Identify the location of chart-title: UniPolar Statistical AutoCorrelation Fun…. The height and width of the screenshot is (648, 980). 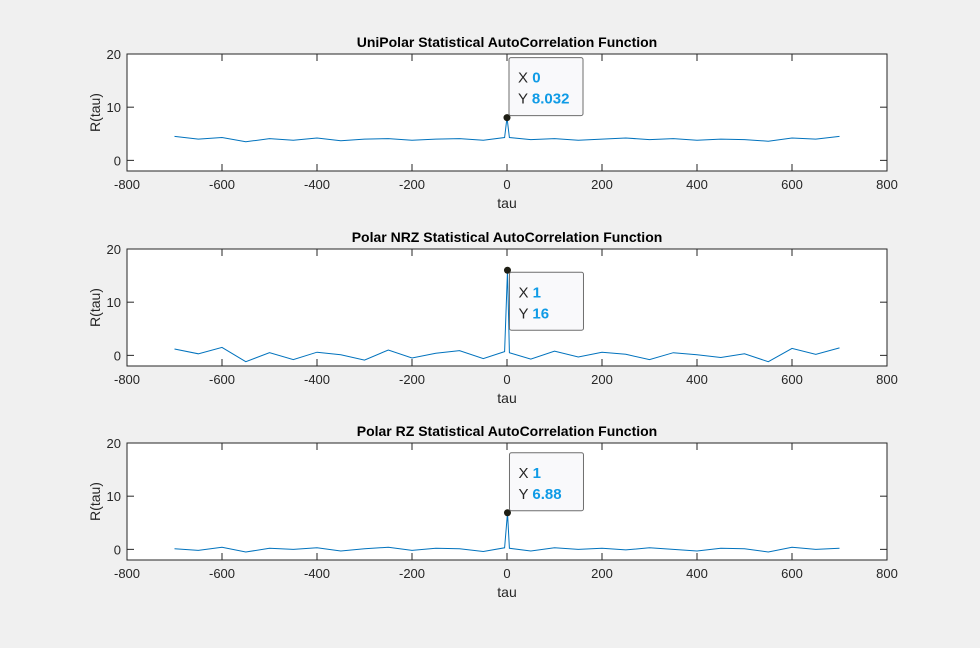
(507, 42).